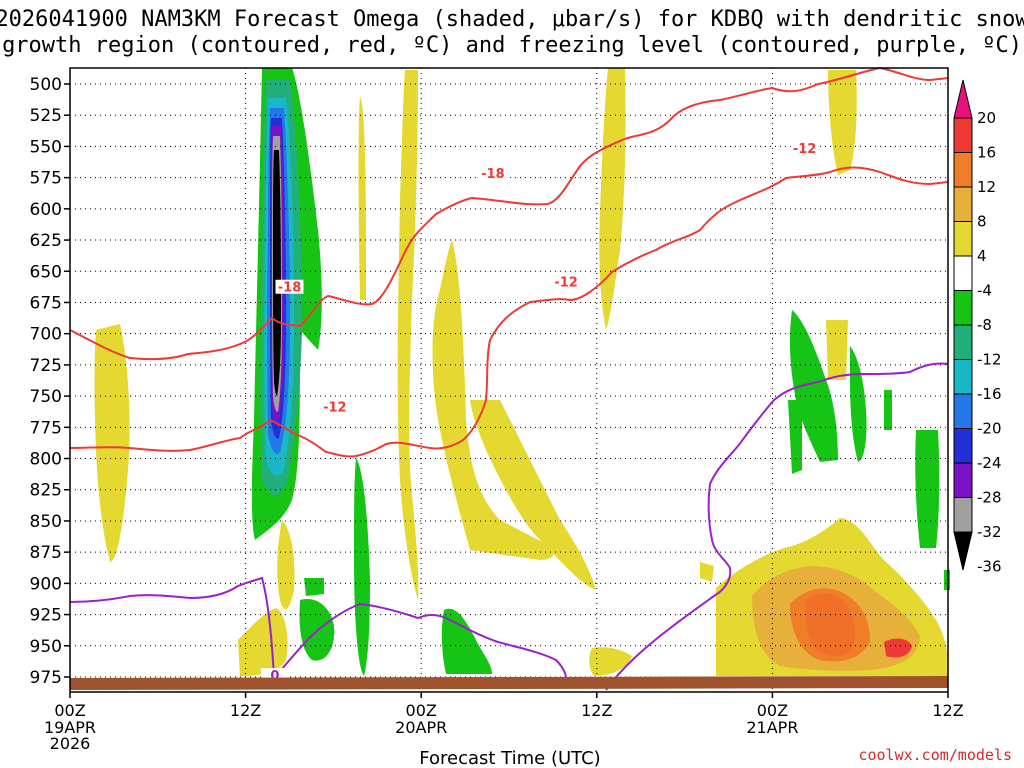 This screenshot has height=768, width=1024. What do you see at coordinates (963, 551) in the screenshot?
I see `colorbar-bottom-arrow` at bounding box center [963, 551].